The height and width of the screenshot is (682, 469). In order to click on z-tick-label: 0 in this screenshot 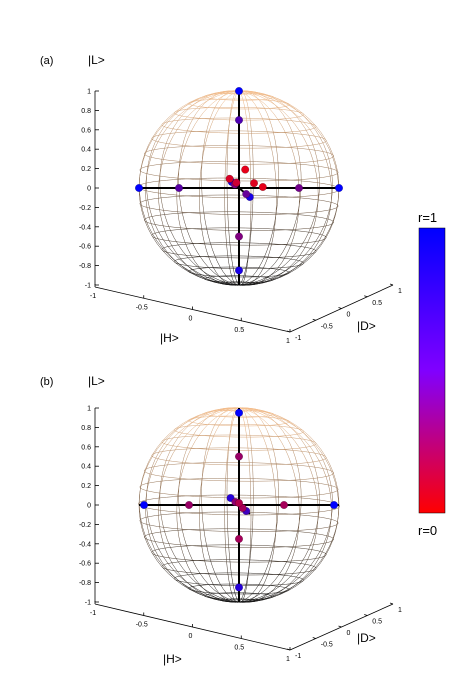, I will do `click(89, 189)`.